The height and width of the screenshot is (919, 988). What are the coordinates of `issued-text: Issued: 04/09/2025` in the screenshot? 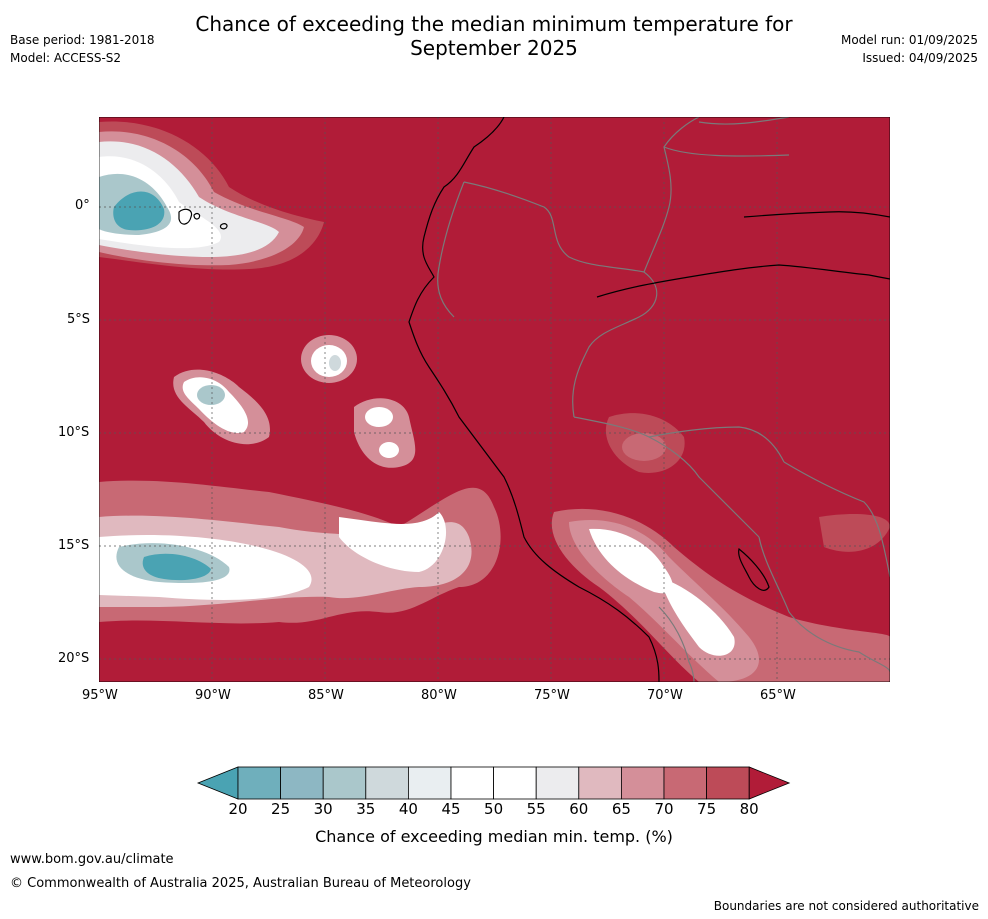 It's located at (920, 58).